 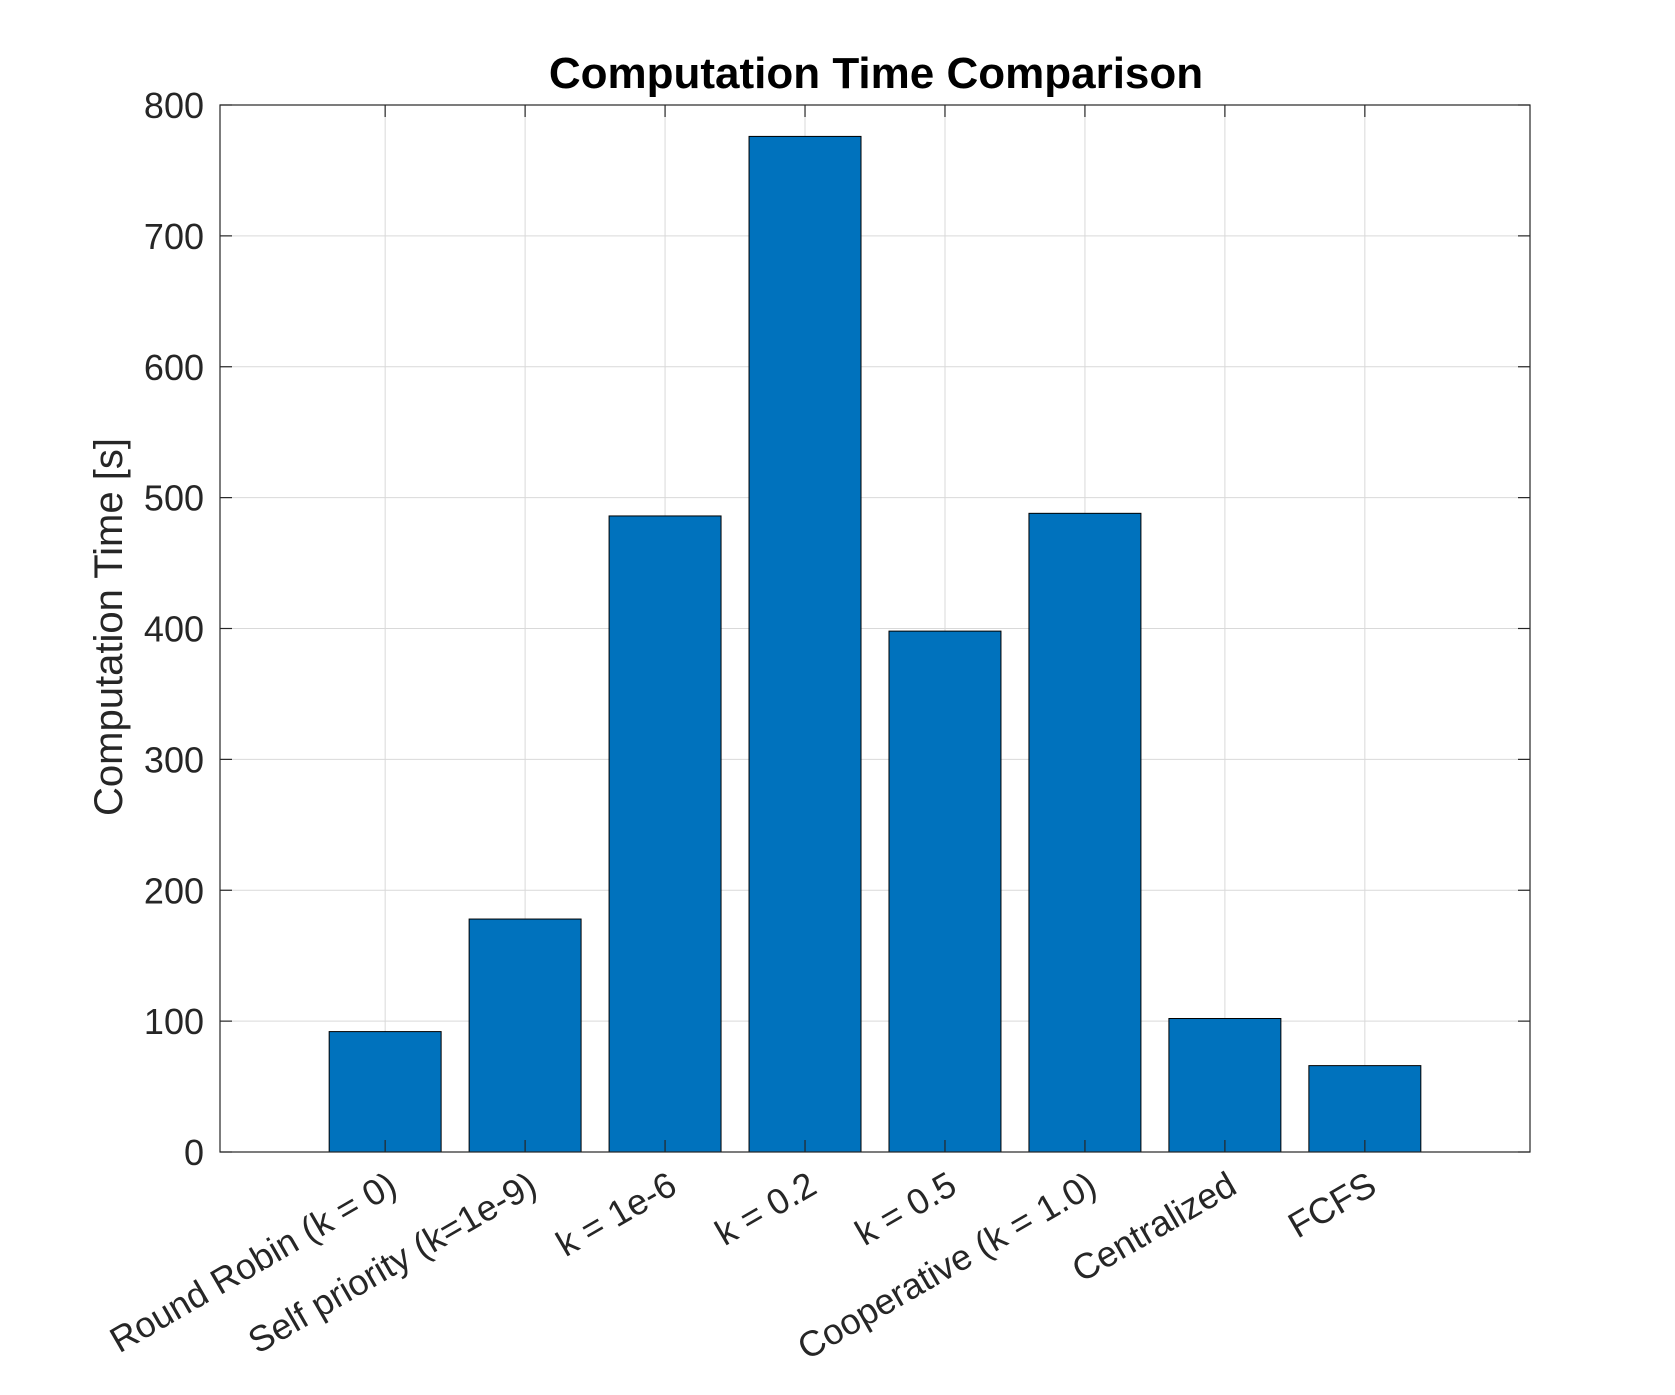 I want to click on y-tick-label: 300, so click(x=174, y=759).